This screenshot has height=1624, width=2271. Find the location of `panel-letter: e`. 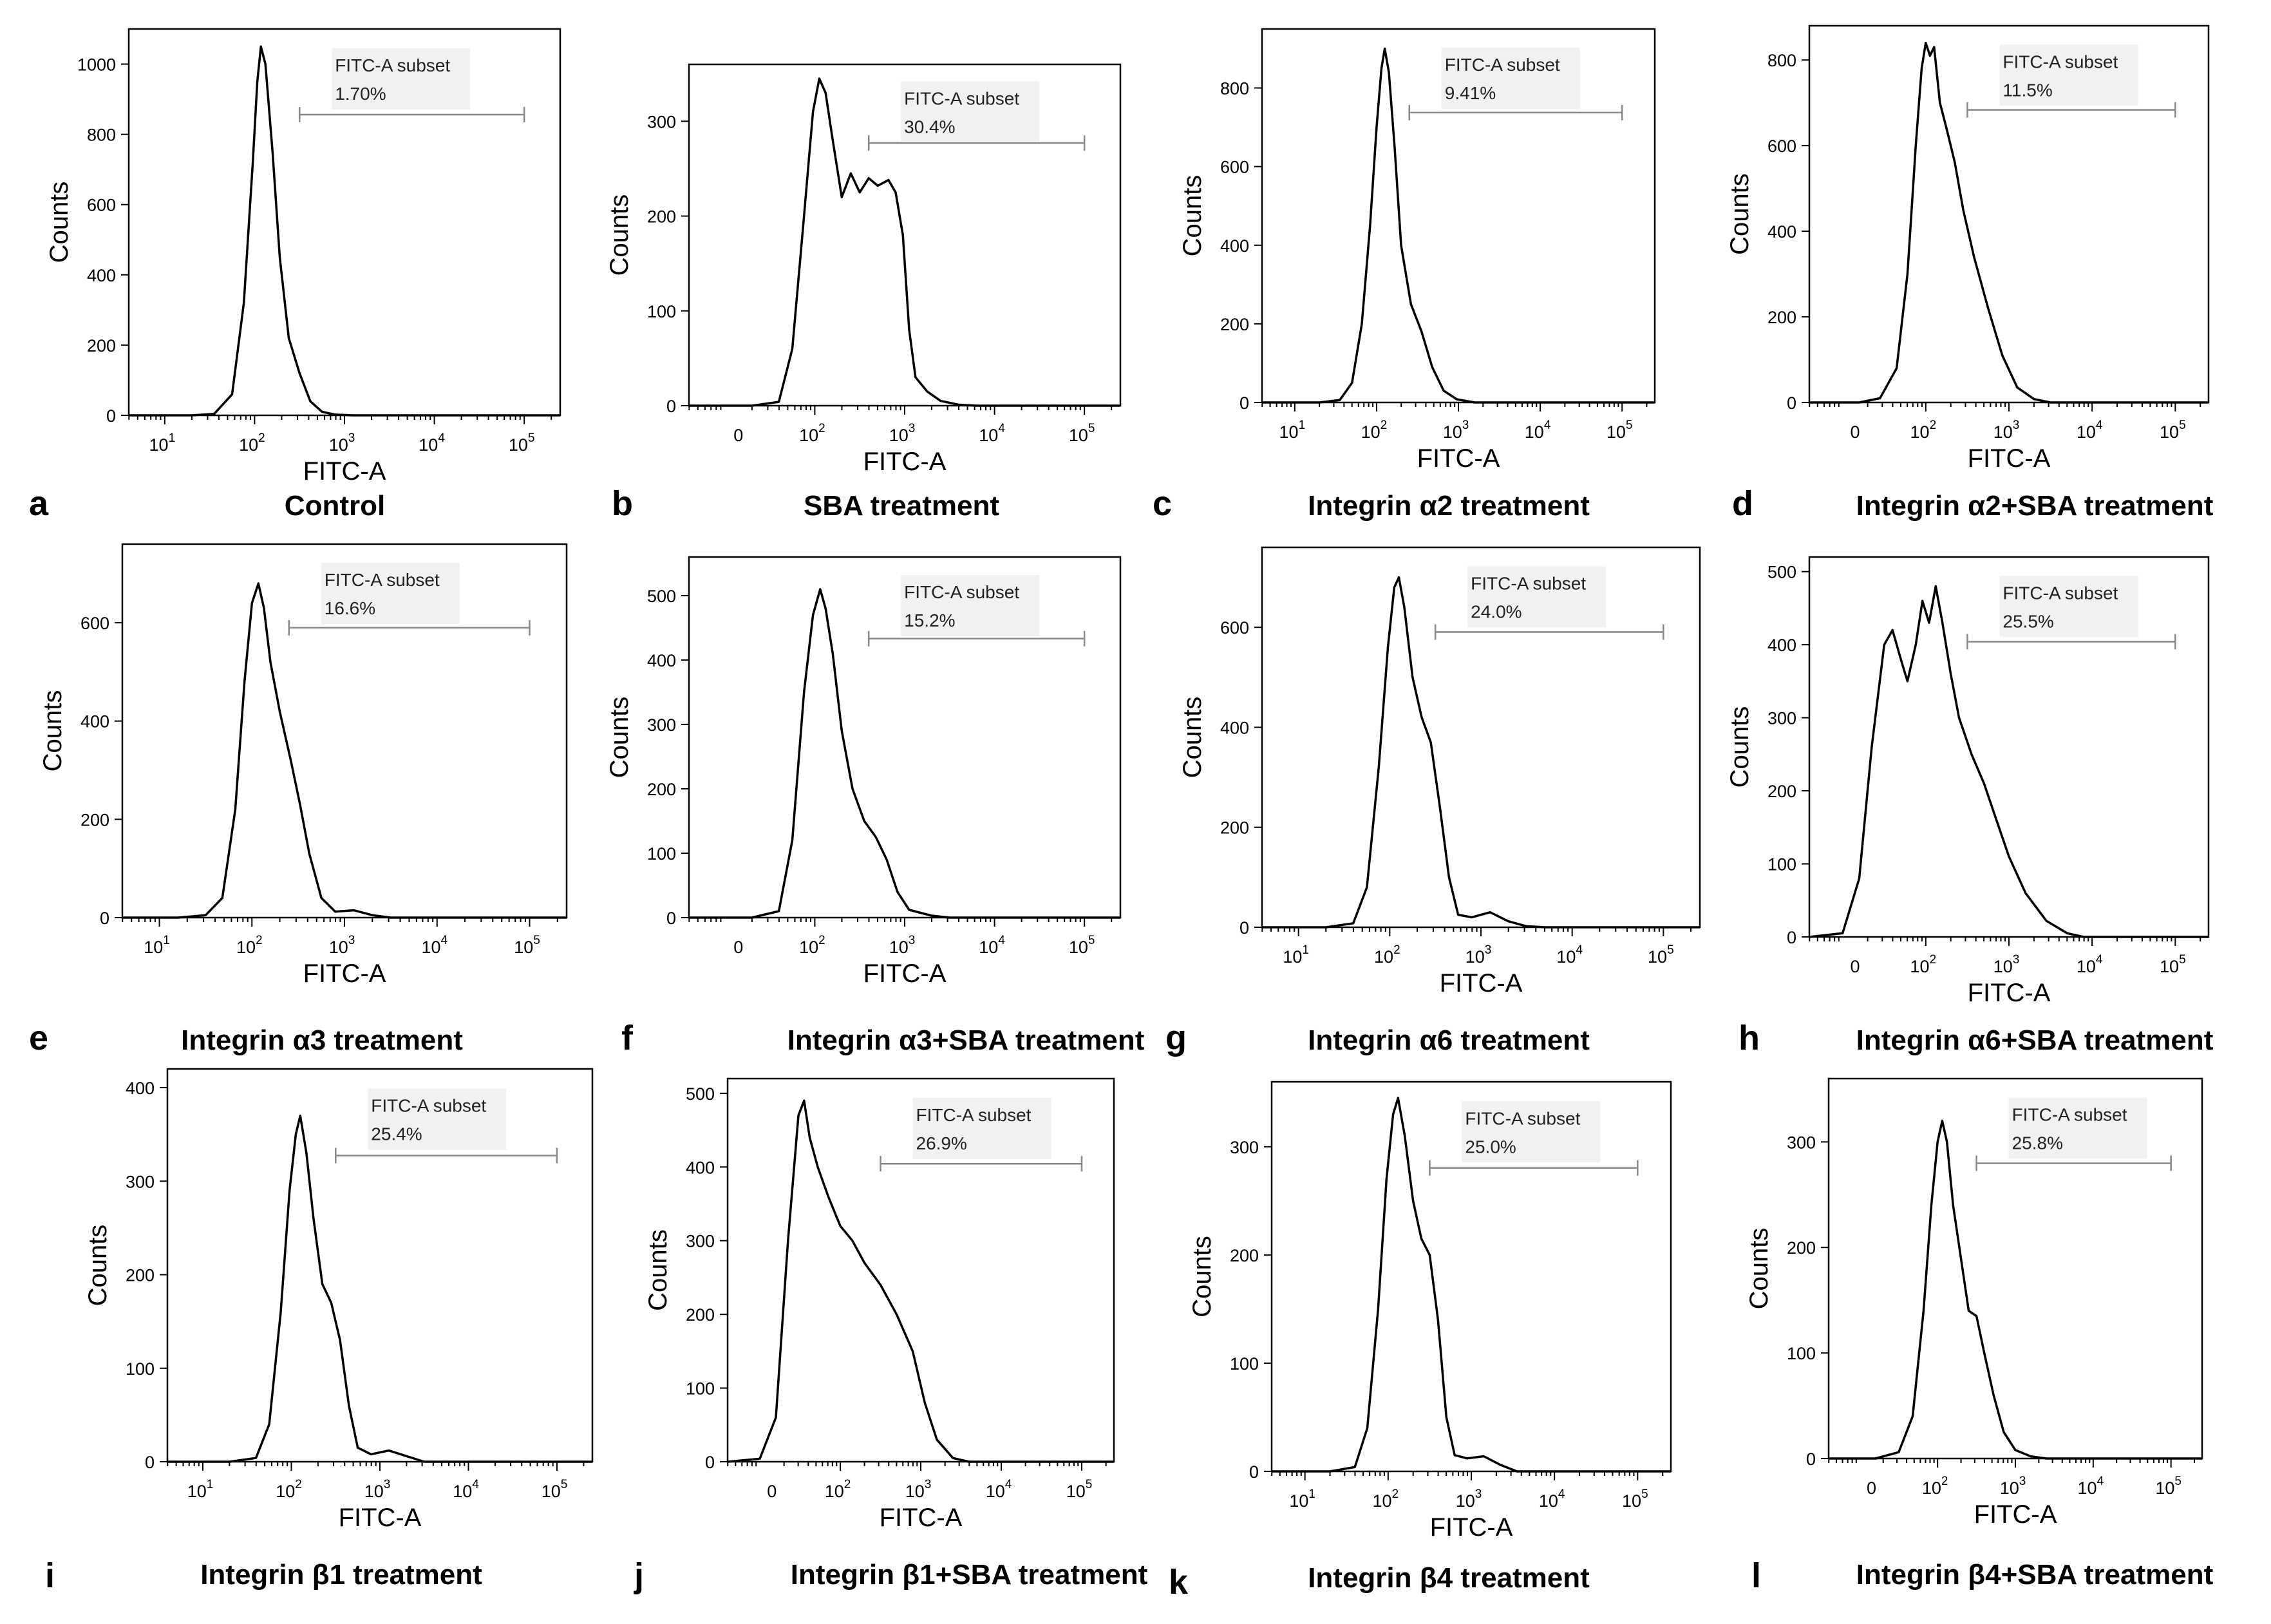

panel-letter: e is located at coordinates (38, 1038).